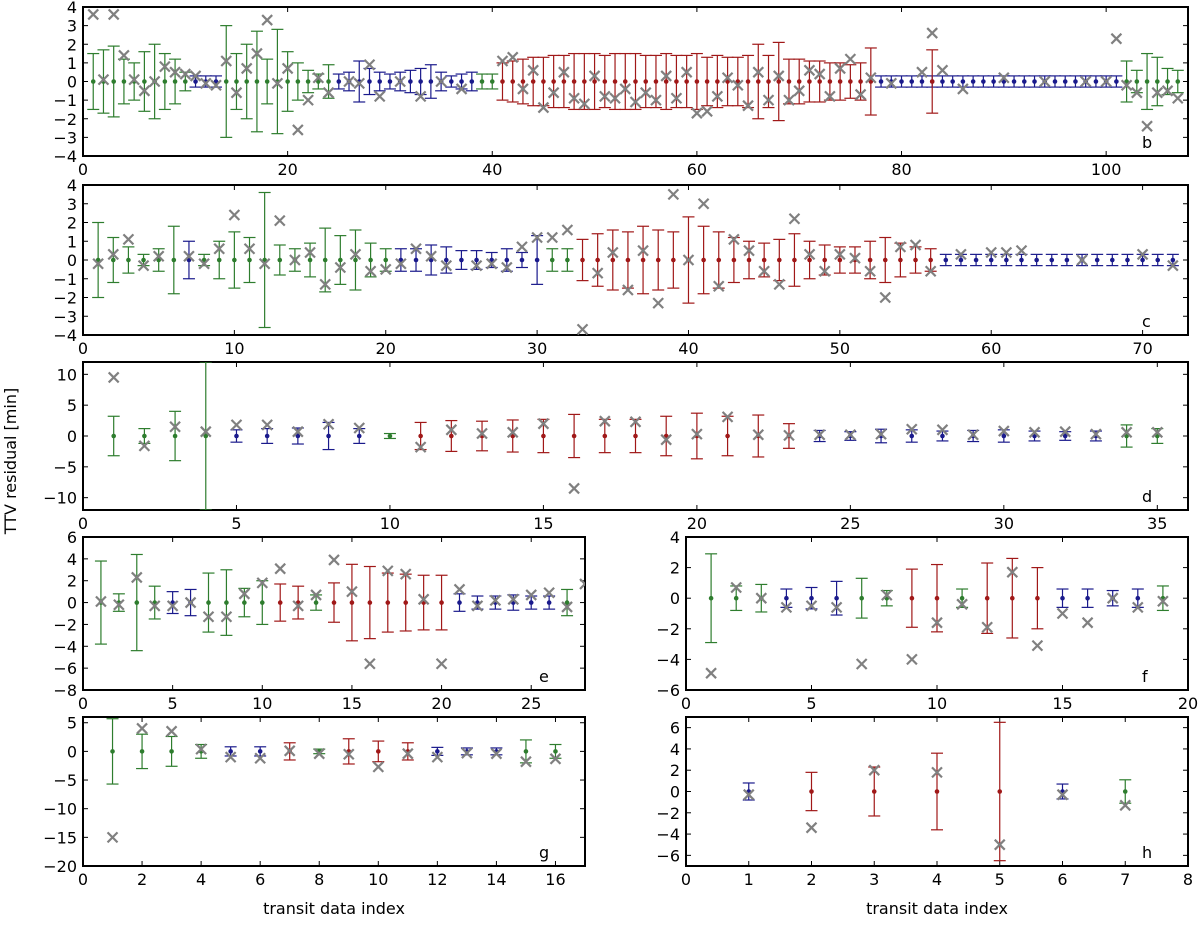  What do you see at coordinates (1157, 523) in the screenshot?
I see `x-tick-label: 35` at bounding box center [1157, 523].